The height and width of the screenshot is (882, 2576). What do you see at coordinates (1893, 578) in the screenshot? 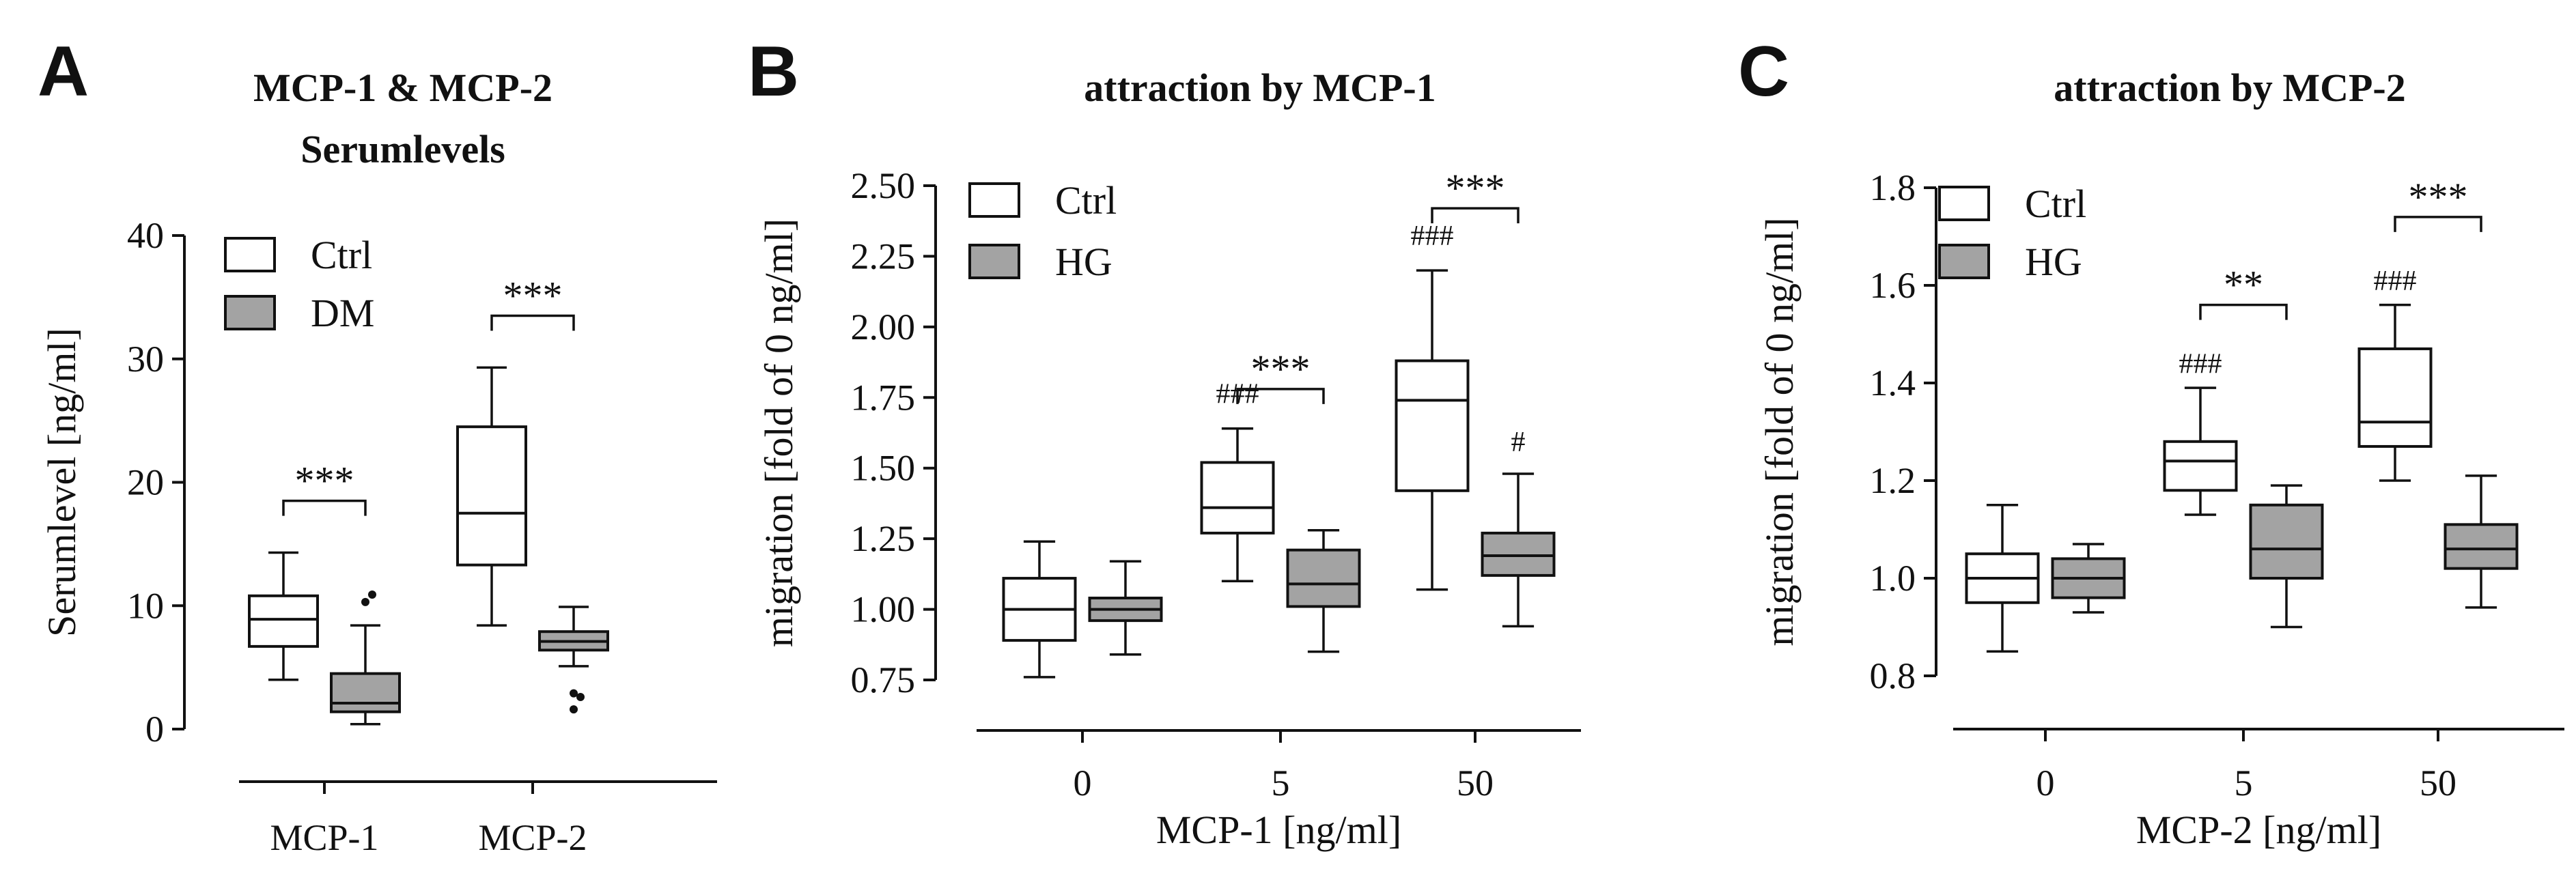
I see `y-tick-label: 1.0` at bounding box center [1893, 578].